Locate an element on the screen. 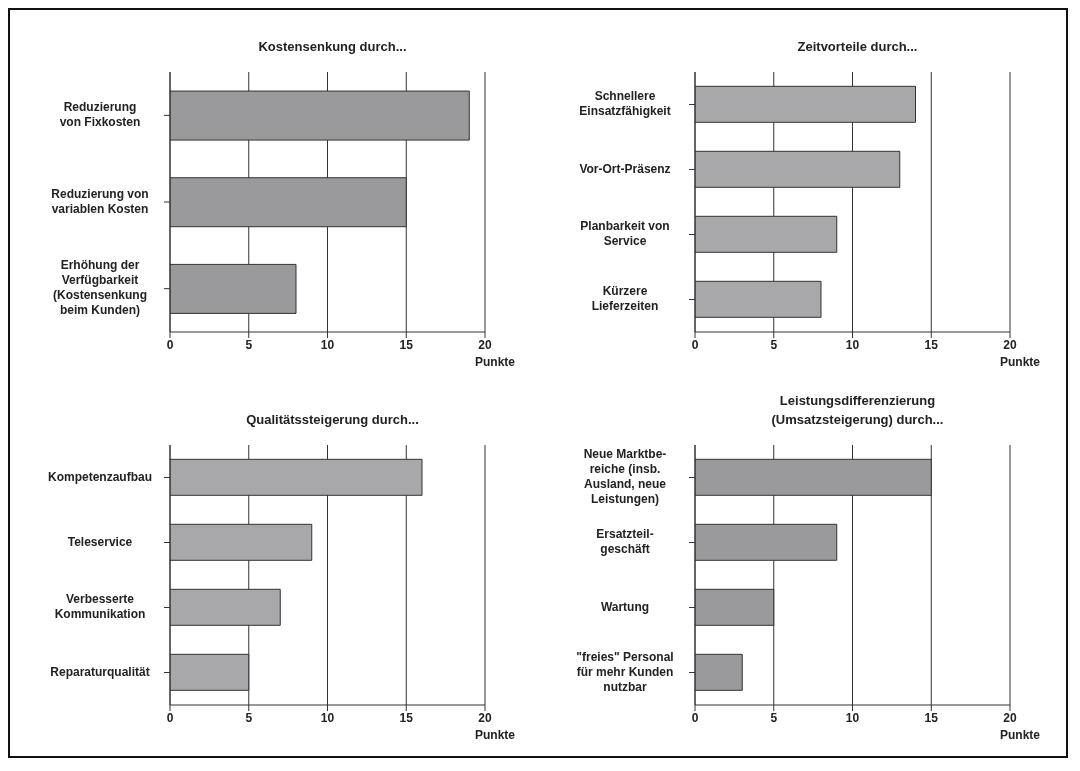 The image size is (1080, 771). y-tick-label: Teleservice is located at coordinates (100, 541).